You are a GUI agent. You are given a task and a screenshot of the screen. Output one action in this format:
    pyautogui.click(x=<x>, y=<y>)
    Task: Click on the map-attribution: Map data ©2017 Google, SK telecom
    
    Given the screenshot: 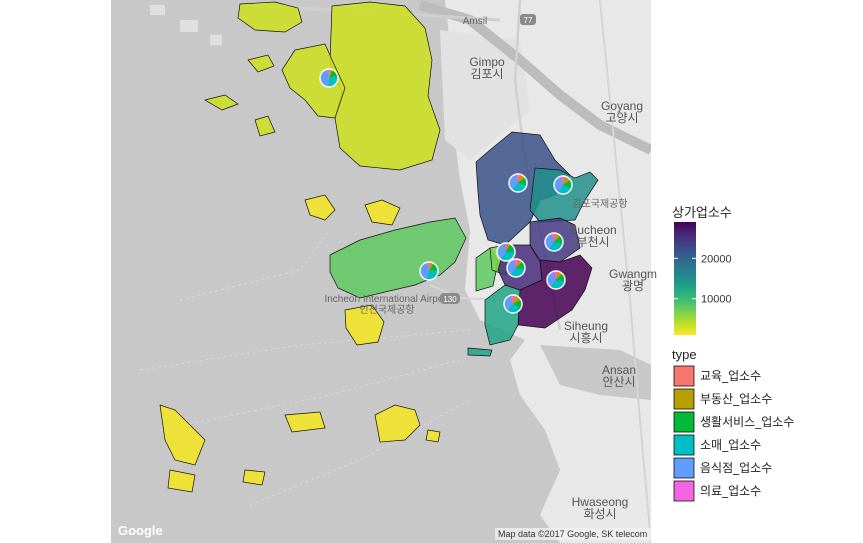 What is the action you would take?
    pyautogui.click(x=572, y=534)
    